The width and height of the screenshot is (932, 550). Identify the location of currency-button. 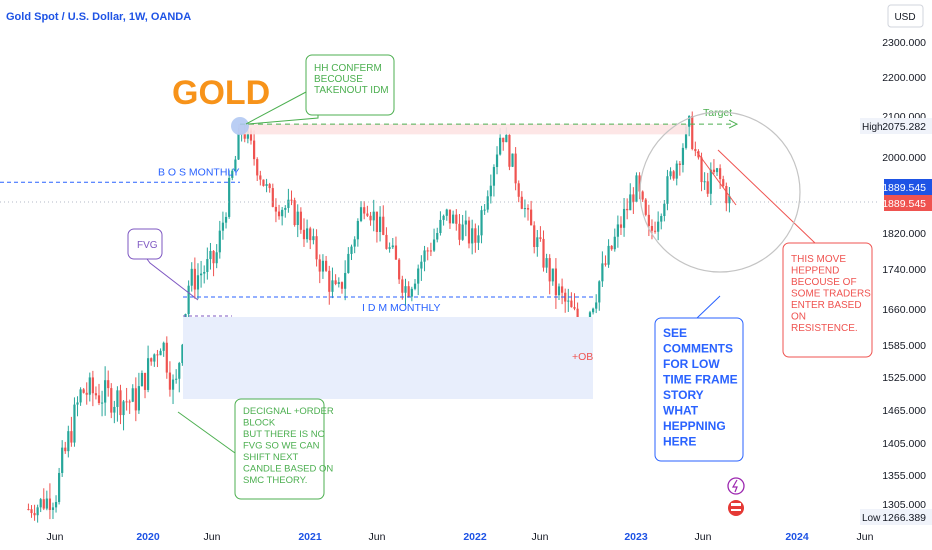
(905, 16).